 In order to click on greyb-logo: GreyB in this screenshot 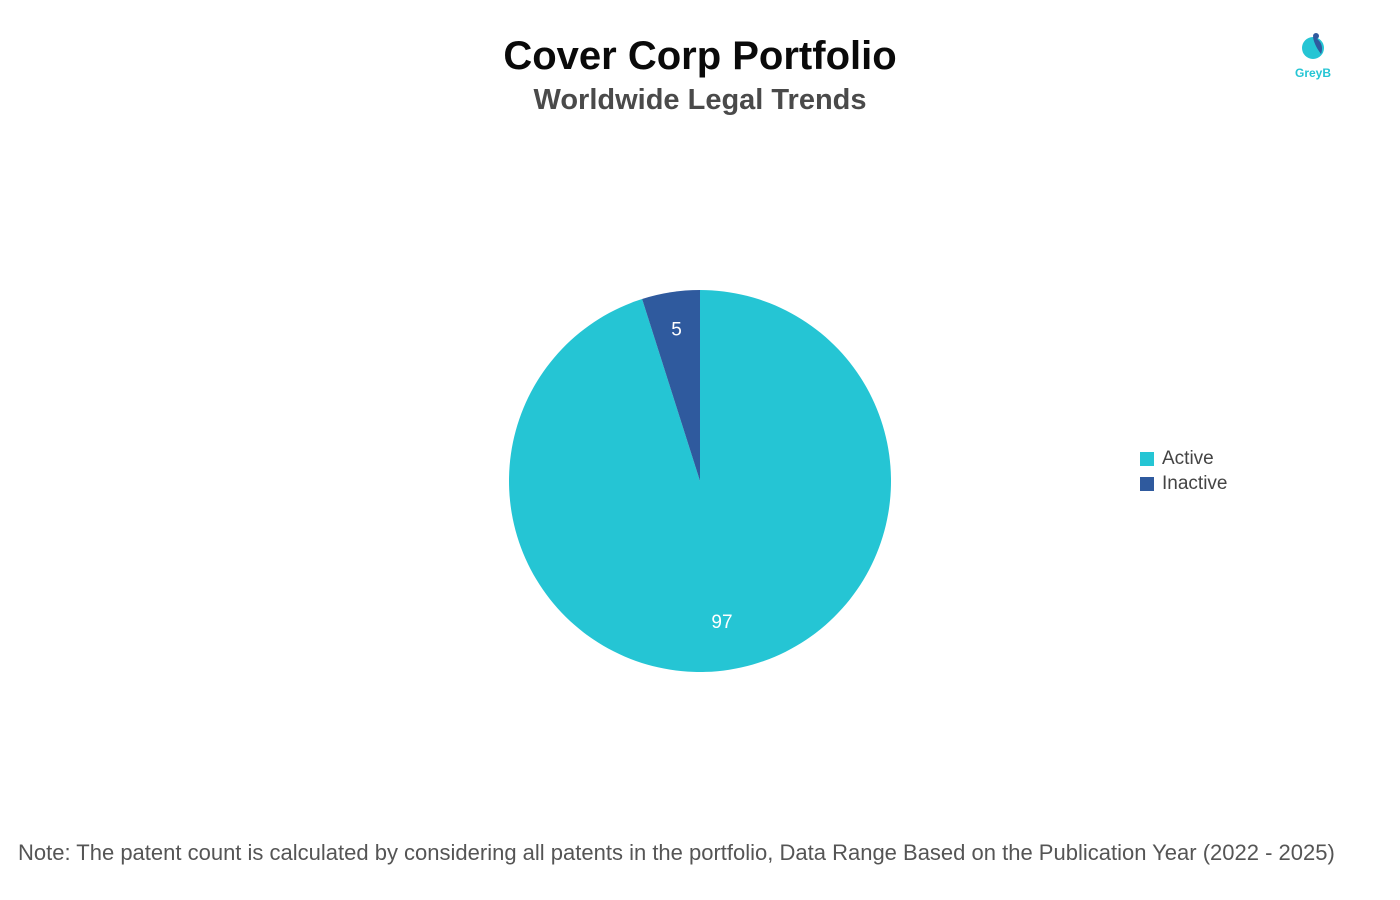, I will do `click(1313, 57)`.